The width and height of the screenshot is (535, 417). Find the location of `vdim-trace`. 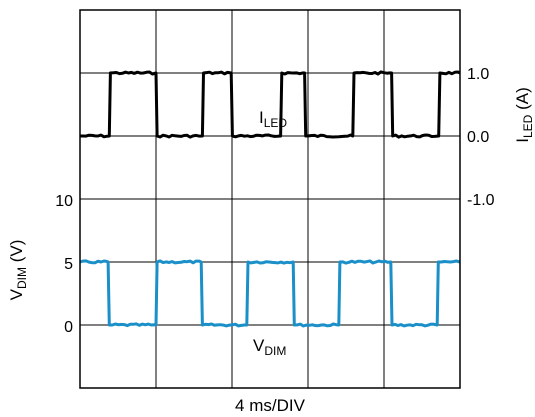

vdim-trace is located at coordinates (270, 293).